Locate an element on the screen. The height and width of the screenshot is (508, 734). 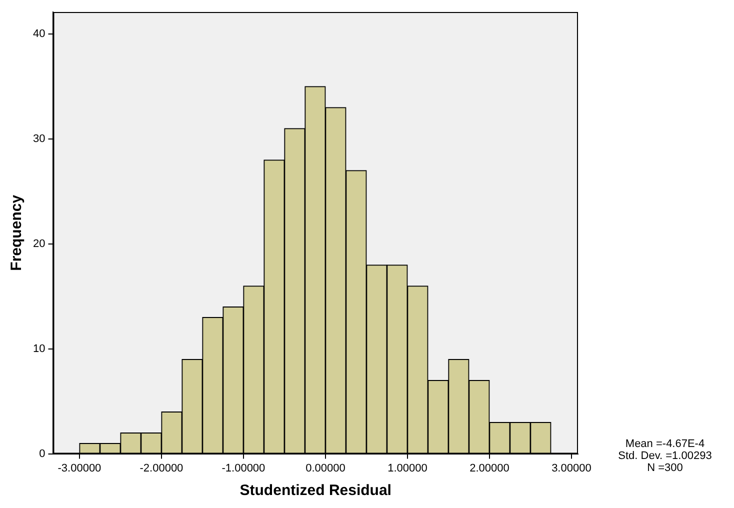
y-tick-label: 20 is located at coordinates (39, 244).